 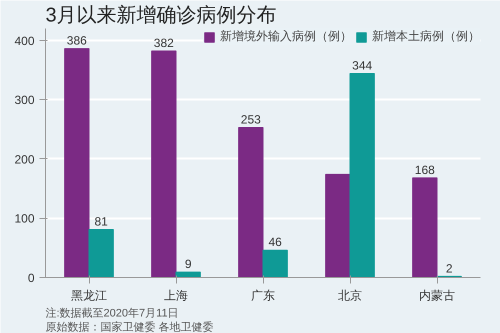 What do you see at coordinates (437, 295) in the screenshot?
I see `x-tick-label: 内蒙古` at bounding box center [437, 295].